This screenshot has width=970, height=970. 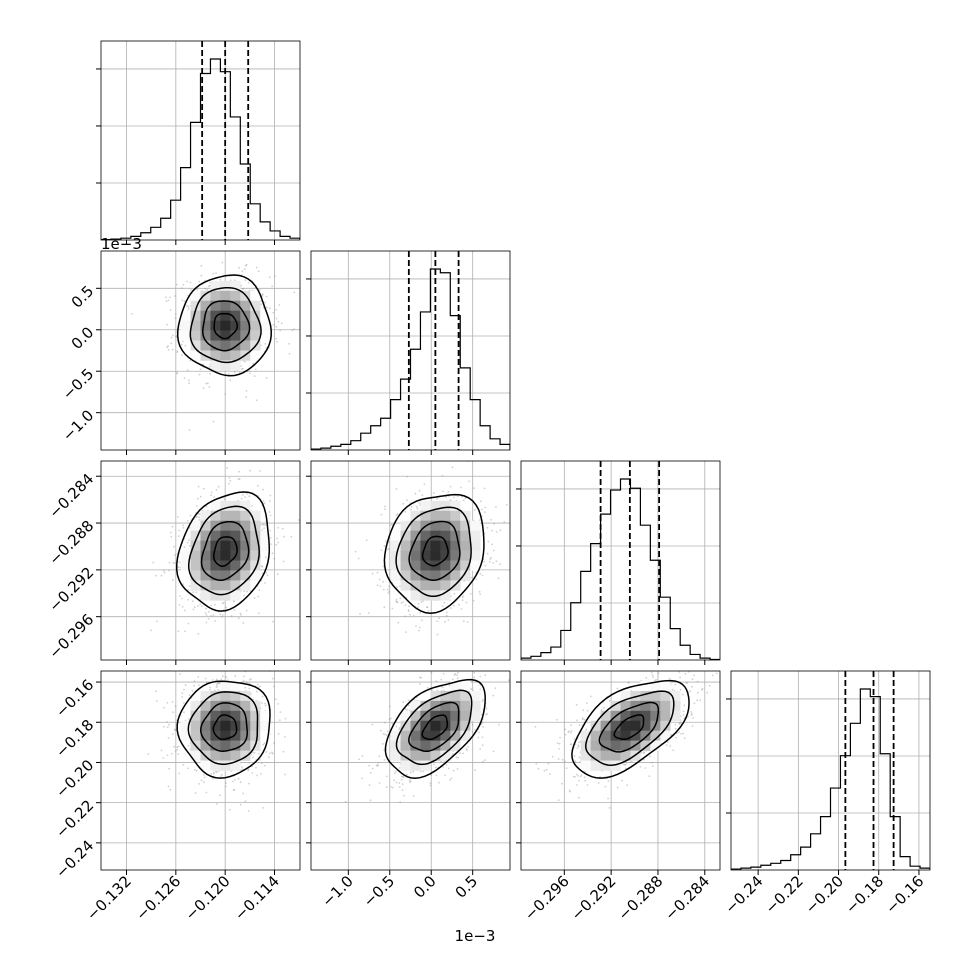 I want to click on y-tick-label: 0.5, so click(x=83, y=297).